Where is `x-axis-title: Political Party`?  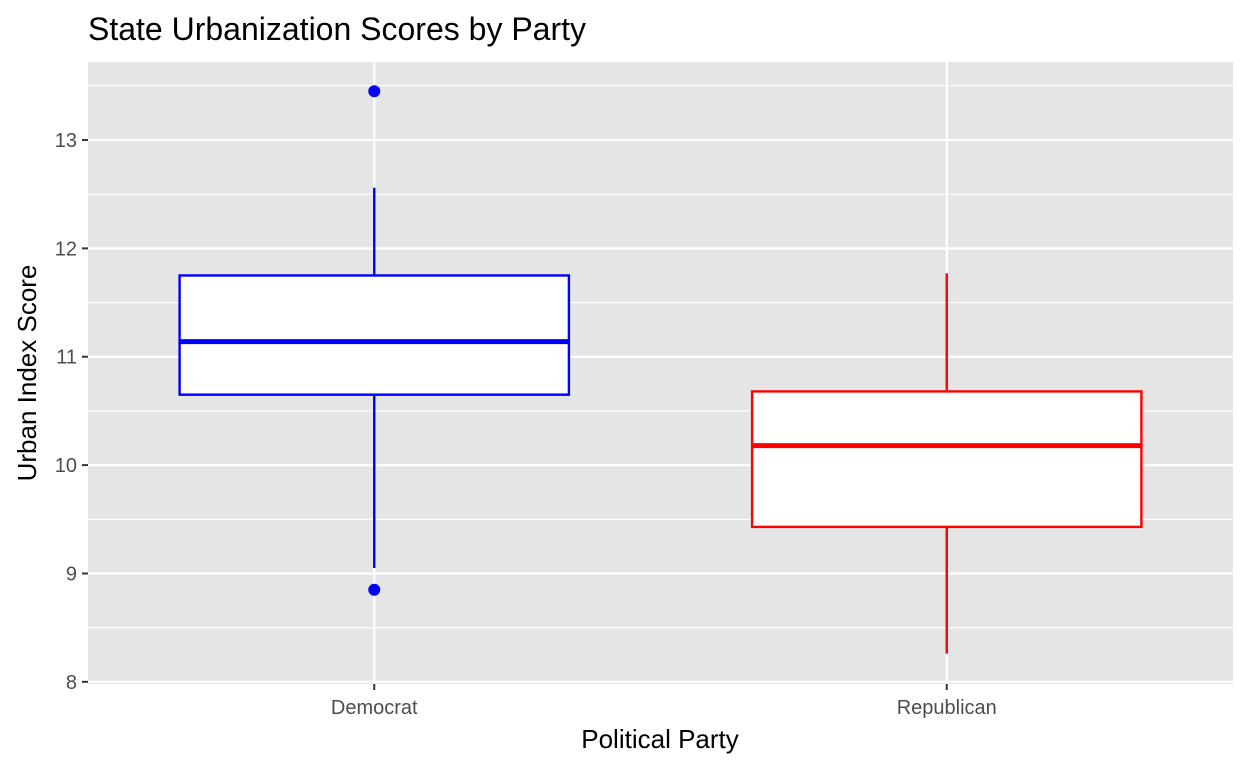 x-axis-title: Political Party is located at coordinates (660, 739).